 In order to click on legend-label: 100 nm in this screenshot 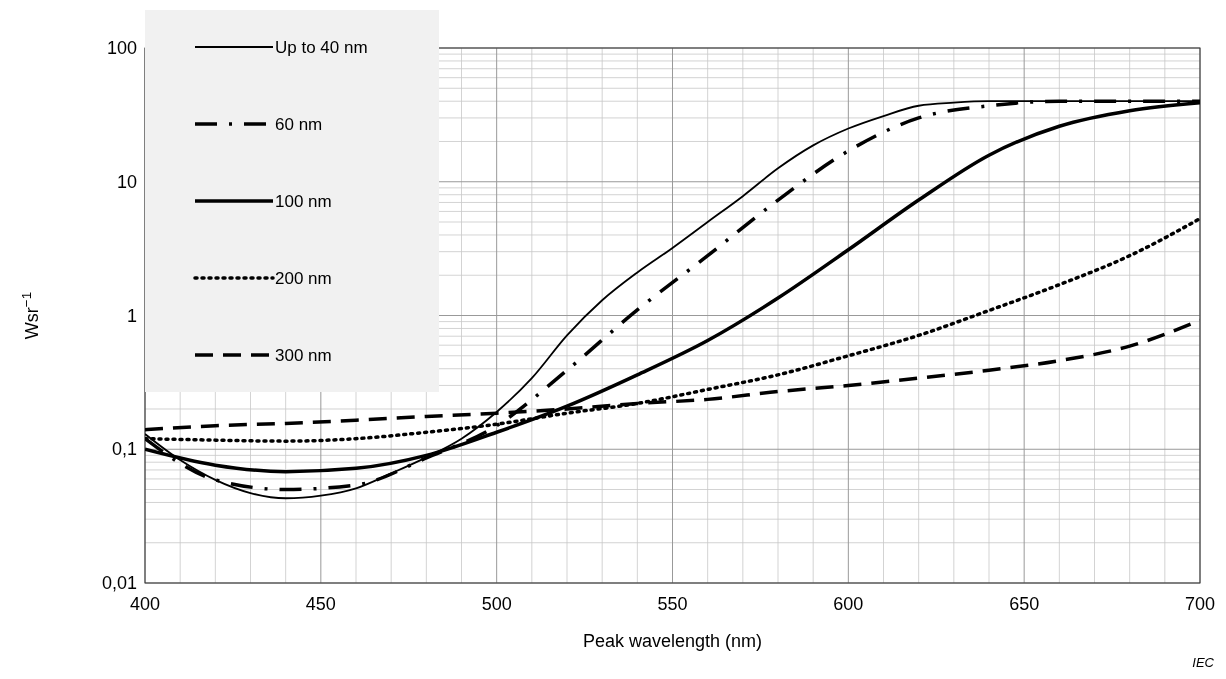, I will do `click(303, 201)`.